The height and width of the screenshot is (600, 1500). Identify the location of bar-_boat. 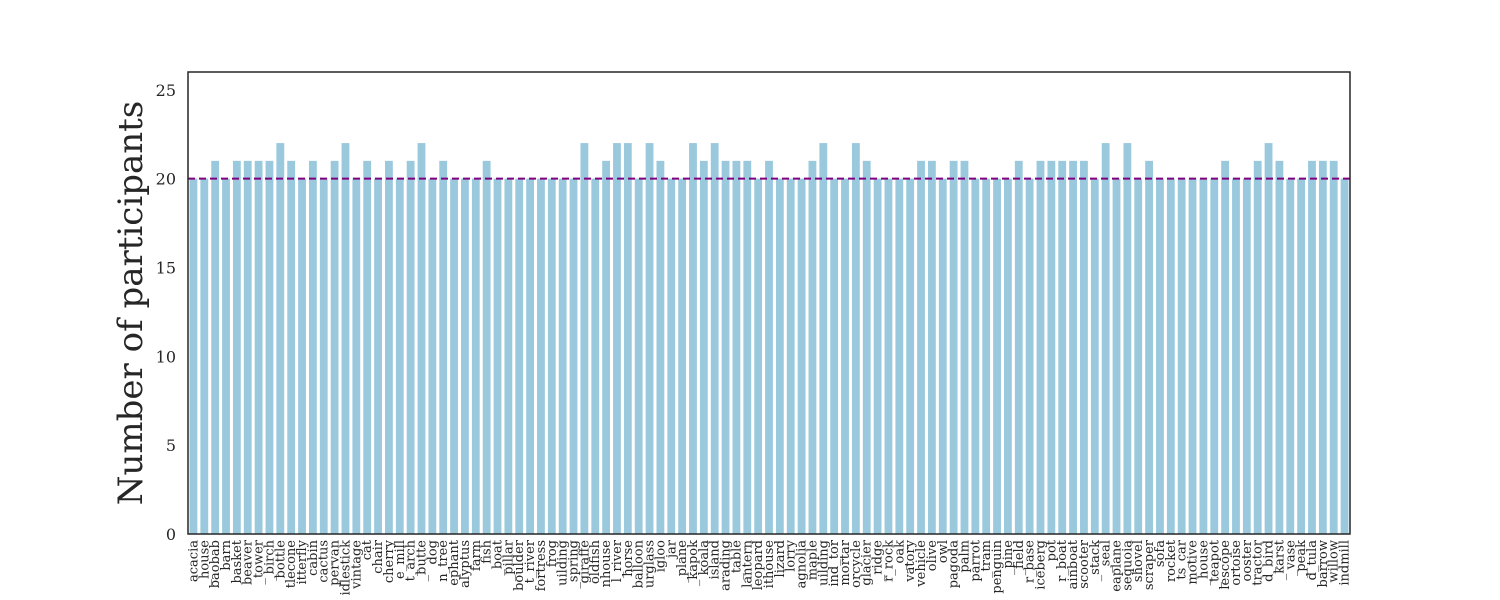
(497, 356).